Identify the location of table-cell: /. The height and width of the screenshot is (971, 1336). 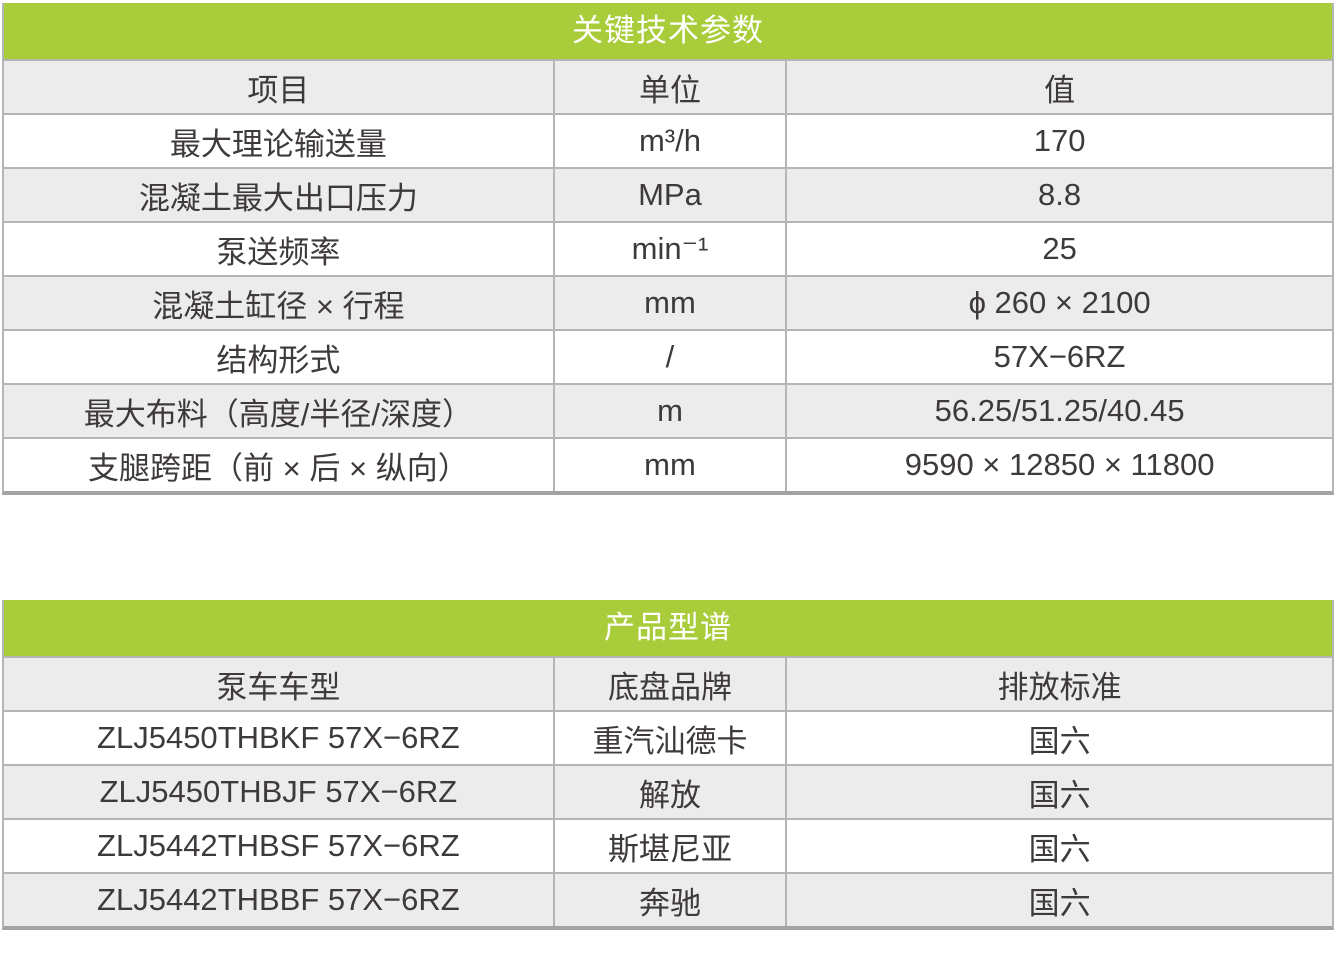
(670, 357).